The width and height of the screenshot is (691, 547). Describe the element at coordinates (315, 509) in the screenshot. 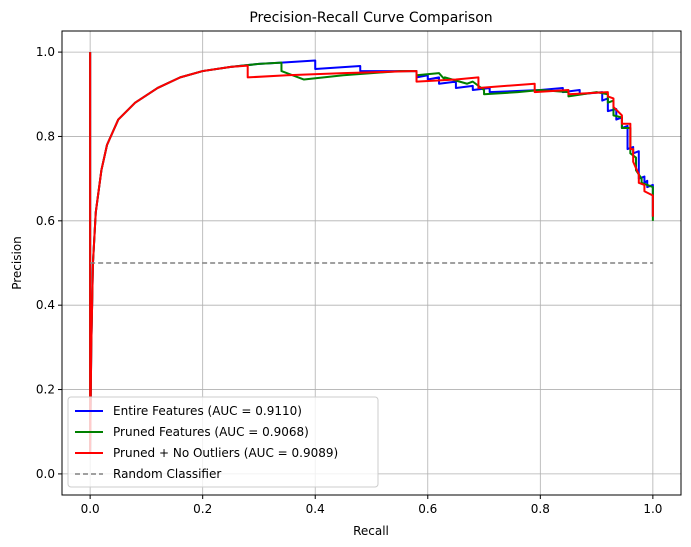

I see `x-tick-label: 0.4` at that location.